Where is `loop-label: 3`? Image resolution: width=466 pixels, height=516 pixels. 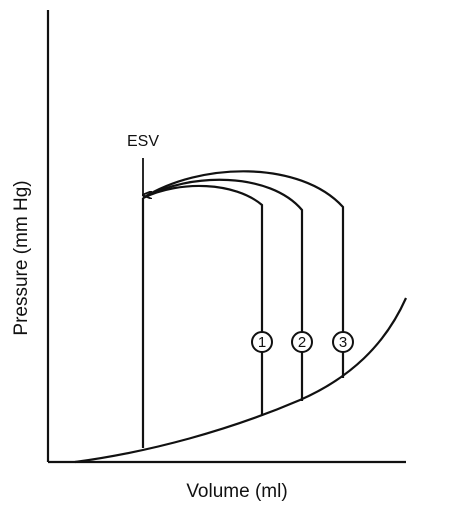 loop-label: 3 is located at coordinates (343, 342).